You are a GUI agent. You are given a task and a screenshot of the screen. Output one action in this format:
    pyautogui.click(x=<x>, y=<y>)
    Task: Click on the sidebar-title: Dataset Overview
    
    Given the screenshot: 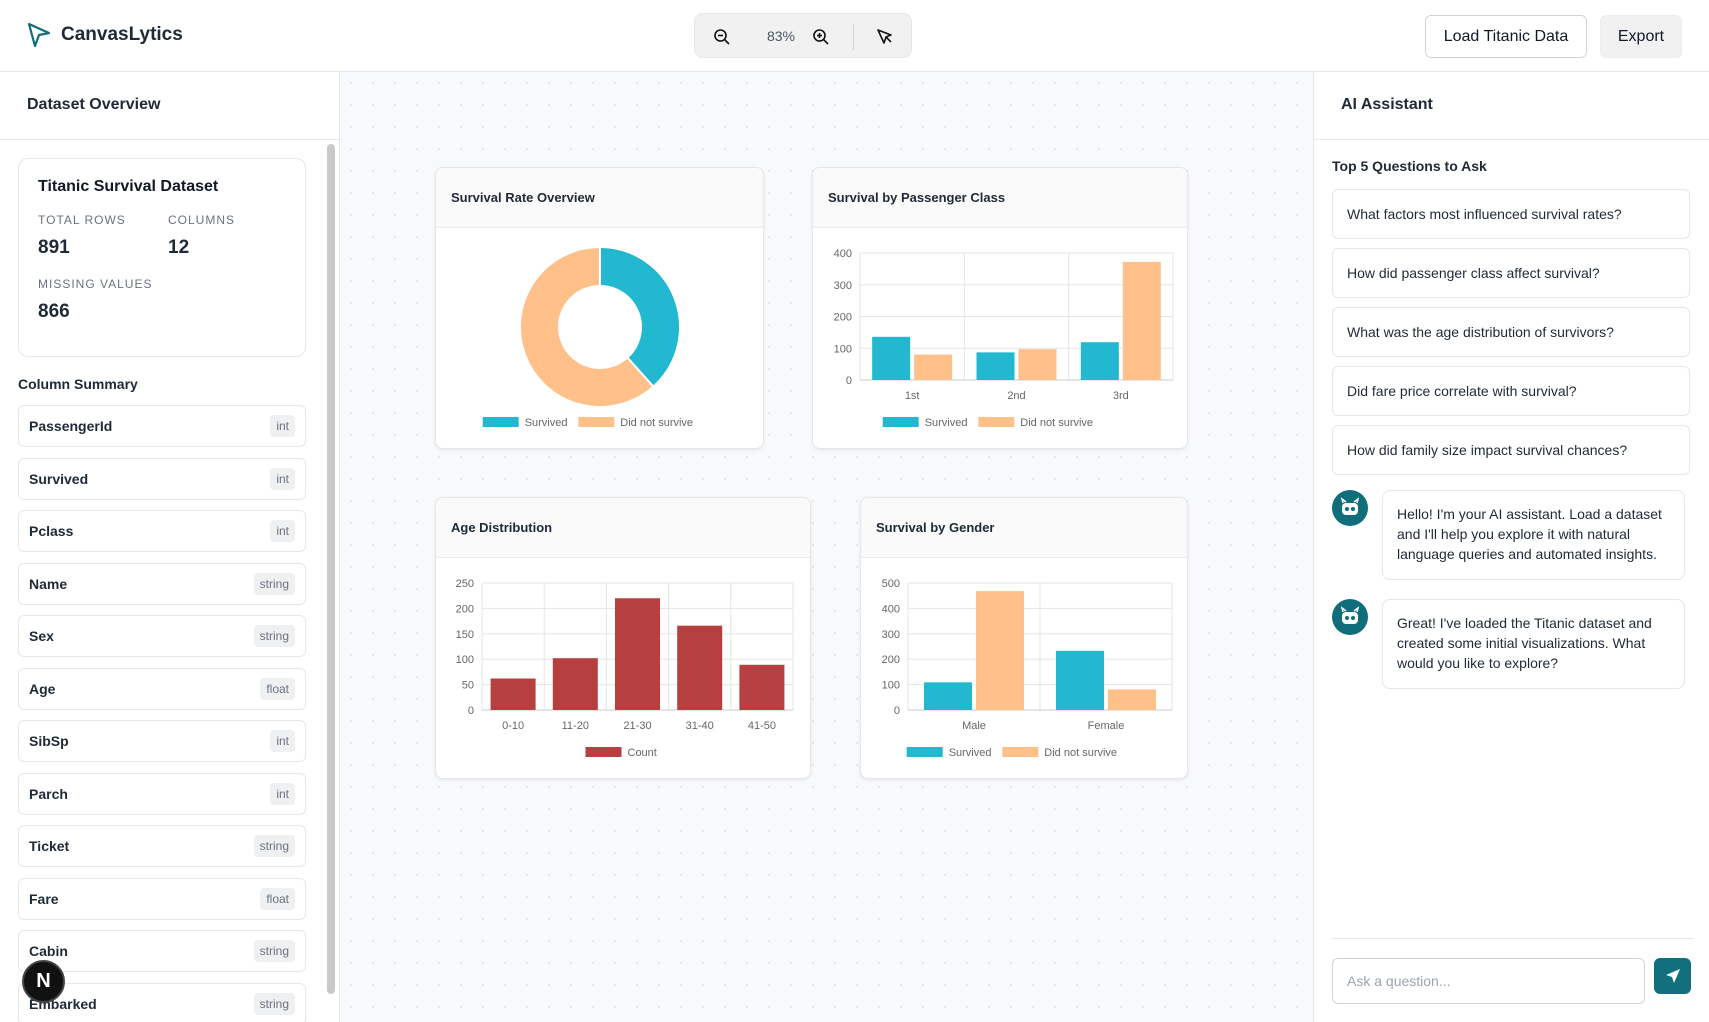 What is the action you would take?
    pyautogui.click(x=169, y=106)
    